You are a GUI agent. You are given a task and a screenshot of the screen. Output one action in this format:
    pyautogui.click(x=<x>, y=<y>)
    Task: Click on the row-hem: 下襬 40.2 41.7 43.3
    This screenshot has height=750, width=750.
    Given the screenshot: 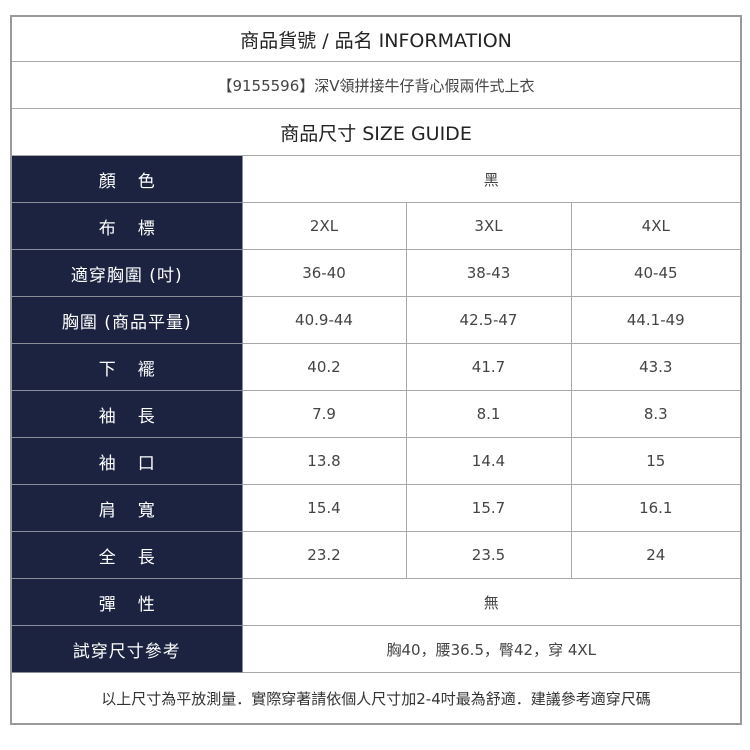 What is the action you would take?
    pyautogui.click(x=376, y=367)
    